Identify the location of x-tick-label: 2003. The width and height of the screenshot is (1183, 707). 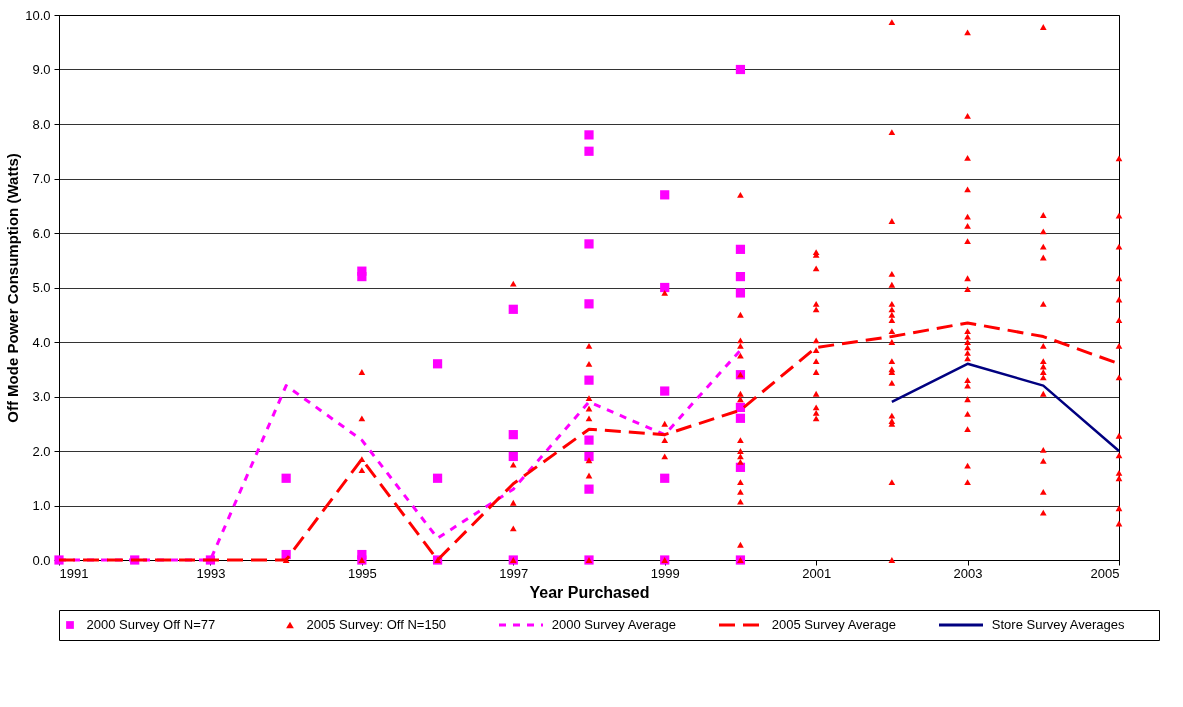
(968, 573).